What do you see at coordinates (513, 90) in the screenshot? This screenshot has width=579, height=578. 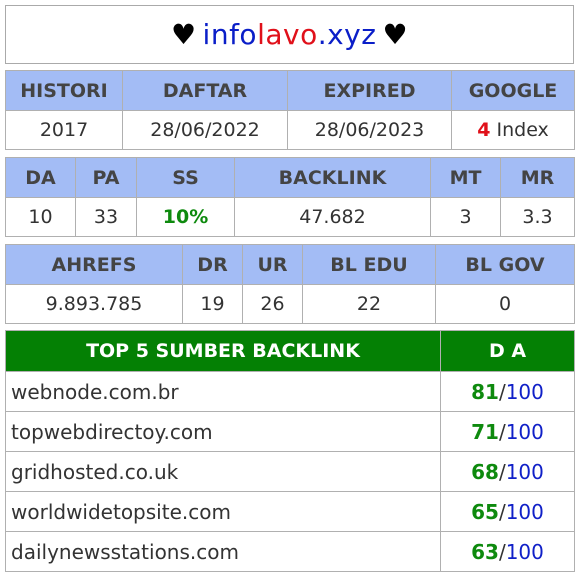 I see `header-google: GOOGLE` at bounding box center [513, 90].